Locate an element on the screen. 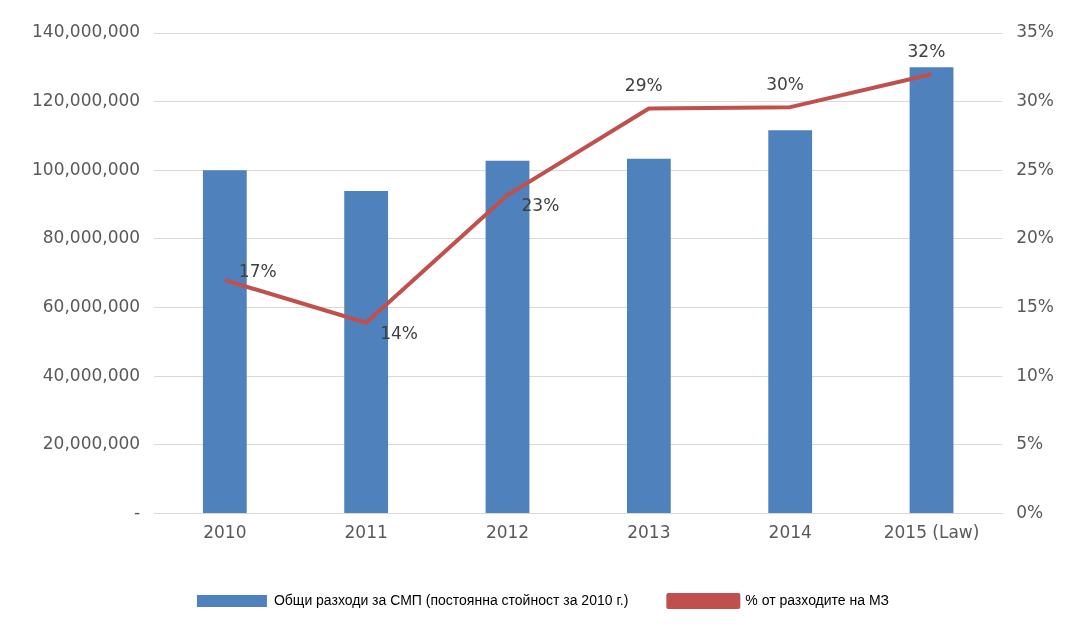  x-tick-label: 2013 is located at coordinates (649, 532).